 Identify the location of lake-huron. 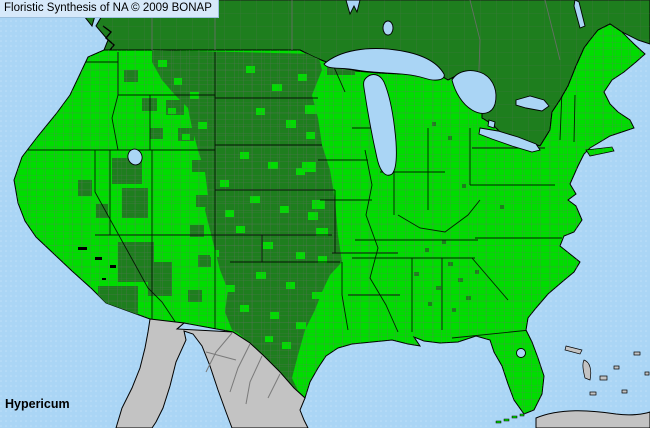
(474, 92).